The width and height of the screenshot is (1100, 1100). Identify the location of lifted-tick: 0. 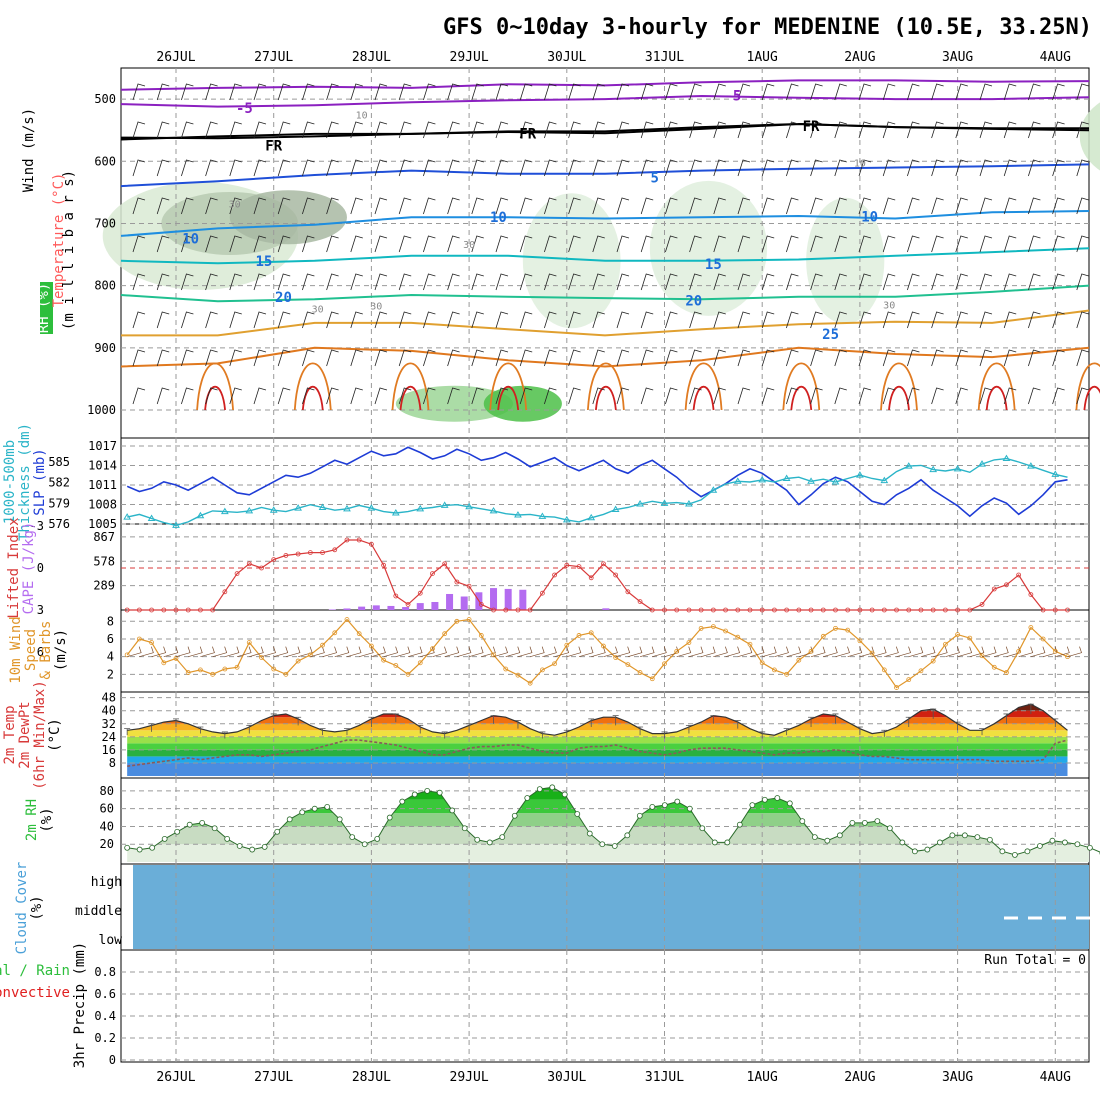
(40, 568).